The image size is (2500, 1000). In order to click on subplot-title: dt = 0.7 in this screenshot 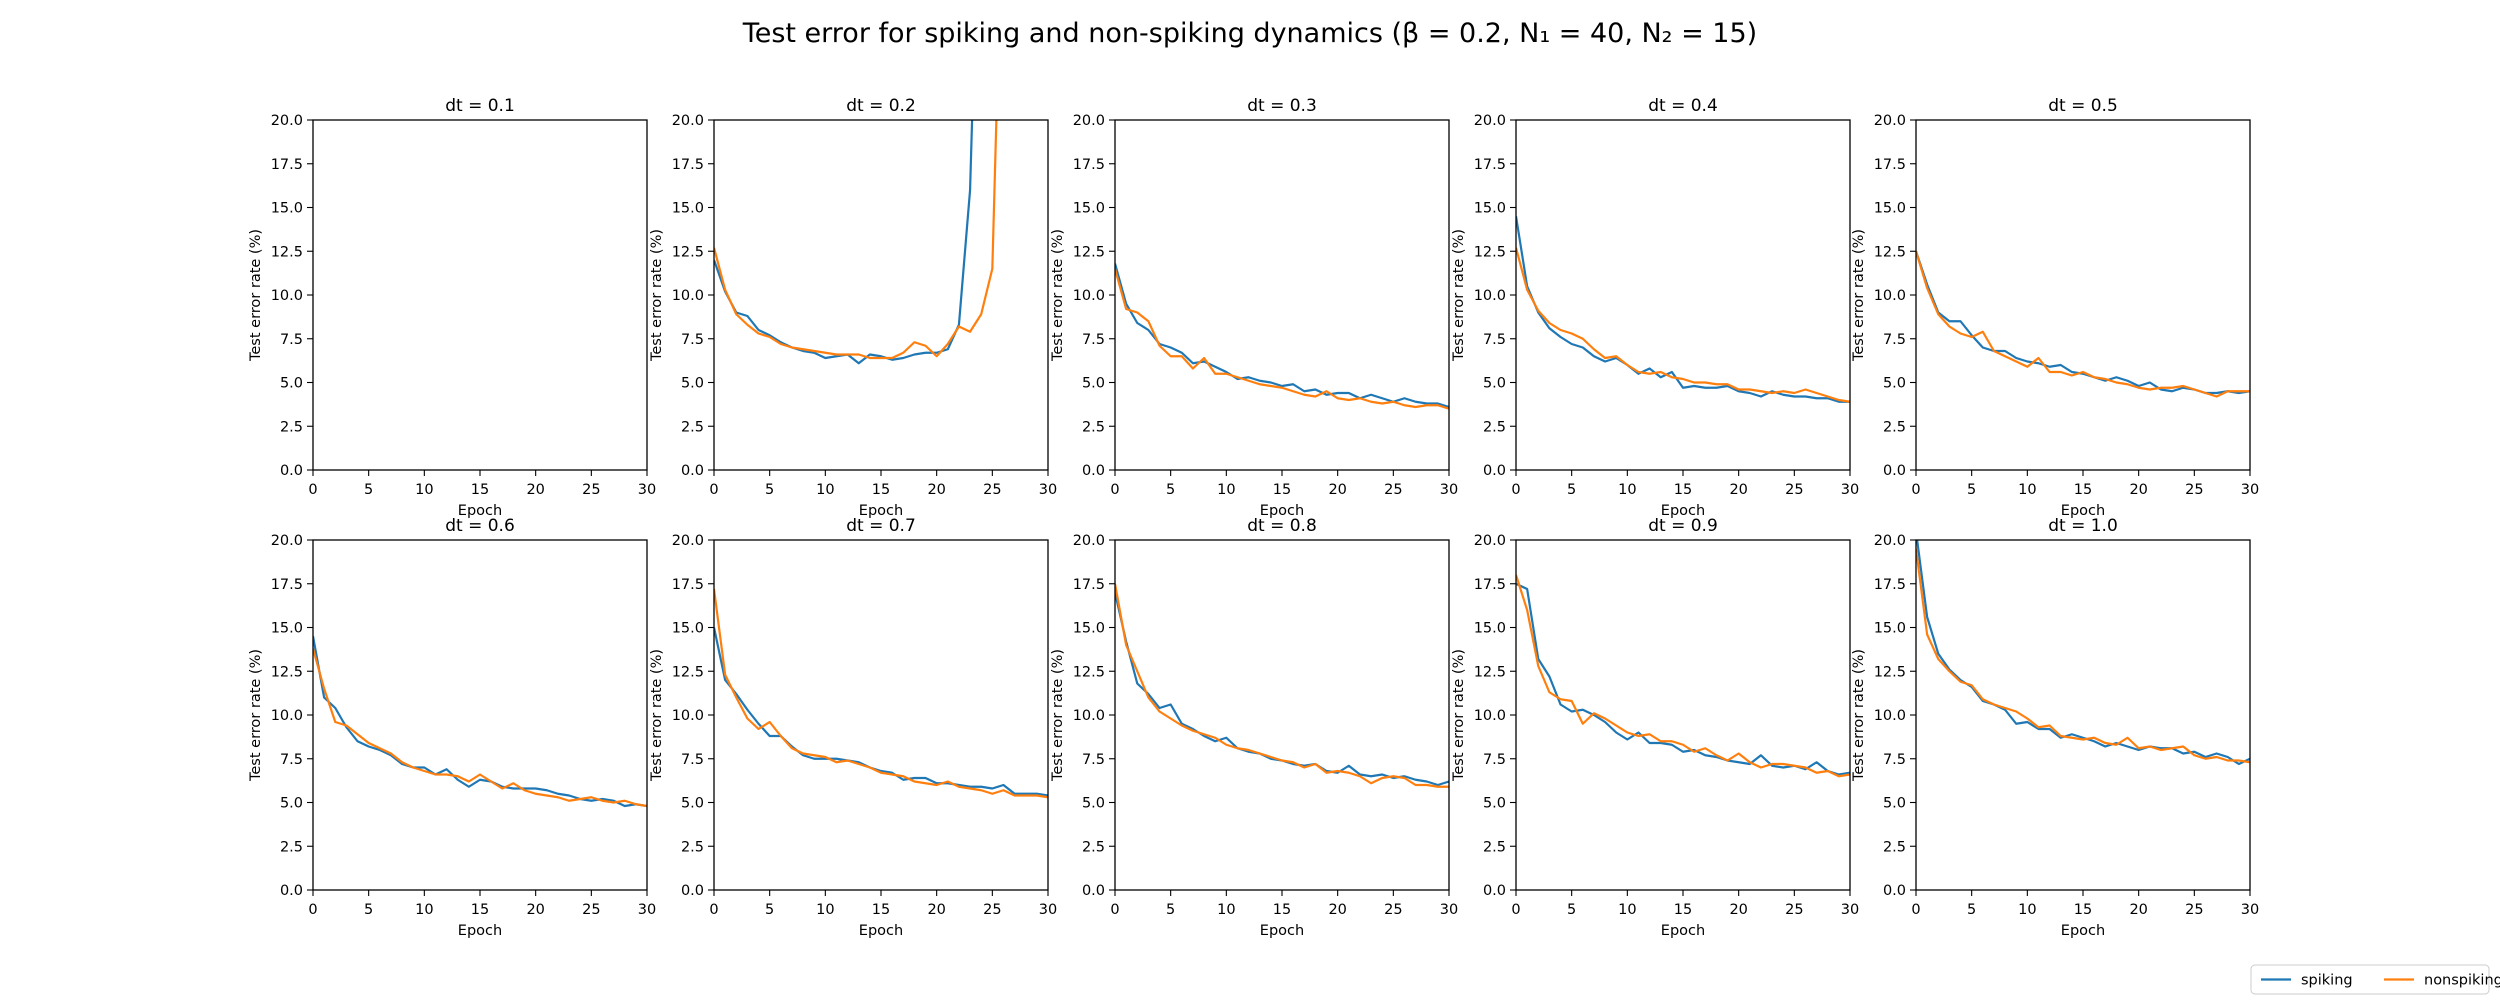, I will do `click(881, 526)`.